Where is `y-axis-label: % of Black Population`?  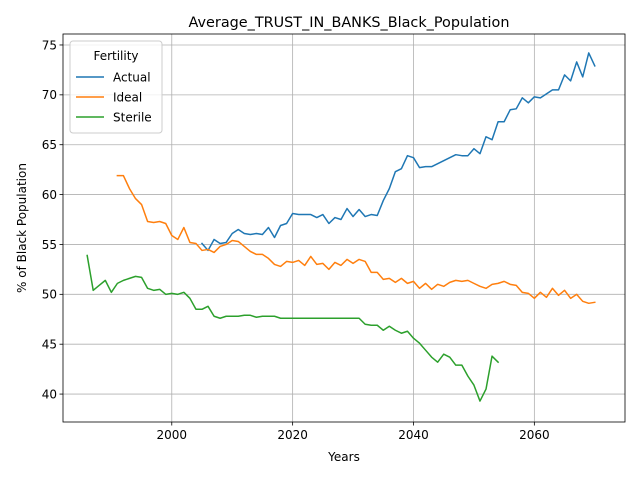
y-axis-label: % of Black Population is located at coordinates (22, 228).